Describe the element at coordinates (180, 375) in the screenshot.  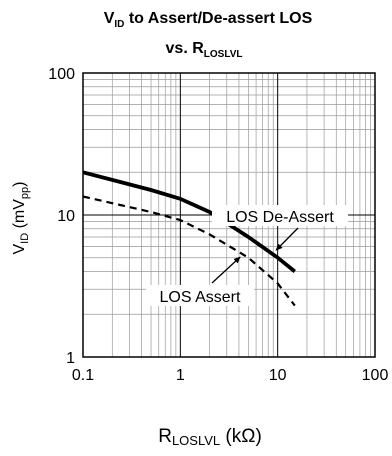
I see `x-tick-label: 1` at that location.